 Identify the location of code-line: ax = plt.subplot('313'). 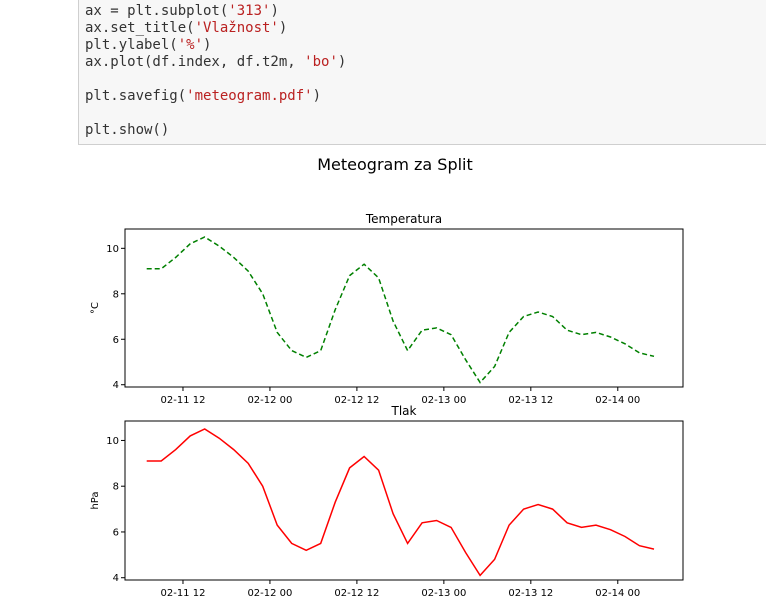
(182, 11).